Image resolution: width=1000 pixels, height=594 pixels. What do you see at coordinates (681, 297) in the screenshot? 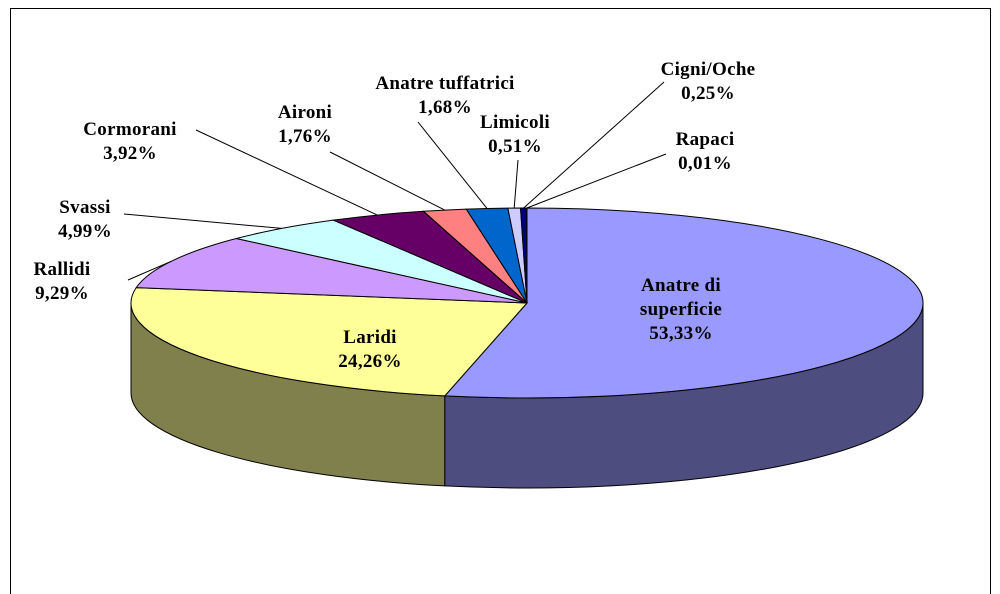
I see `category-label: Anatre di superficie` at bounding box center [681, 297].